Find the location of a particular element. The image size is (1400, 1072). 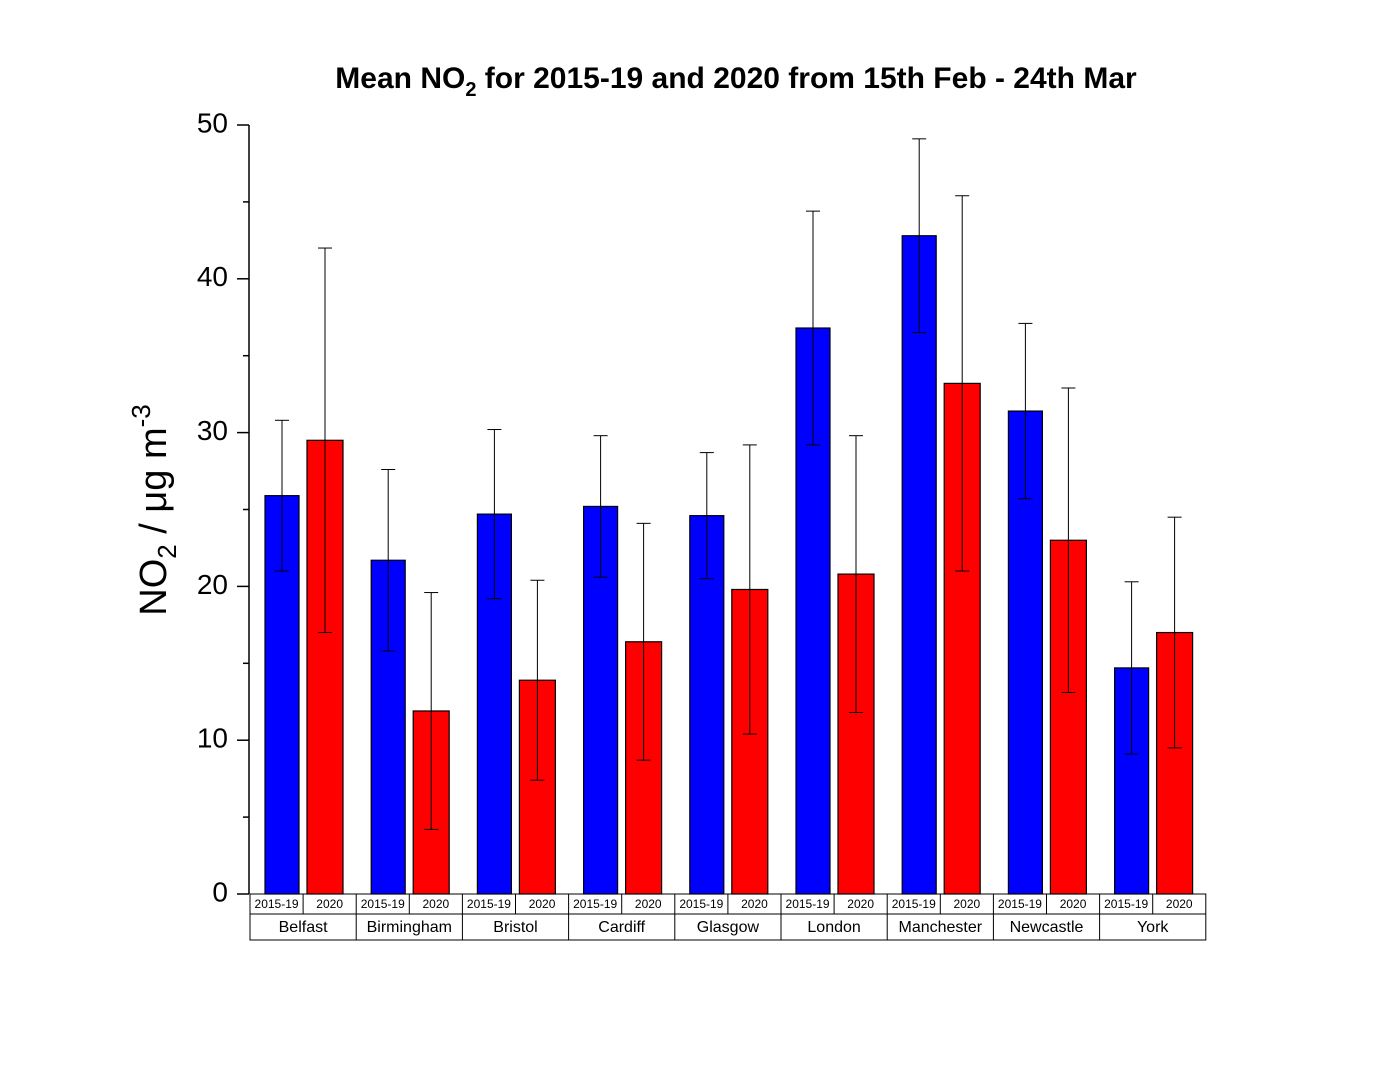

ylabel-part: / μg m is located at coordinates (154, 485).